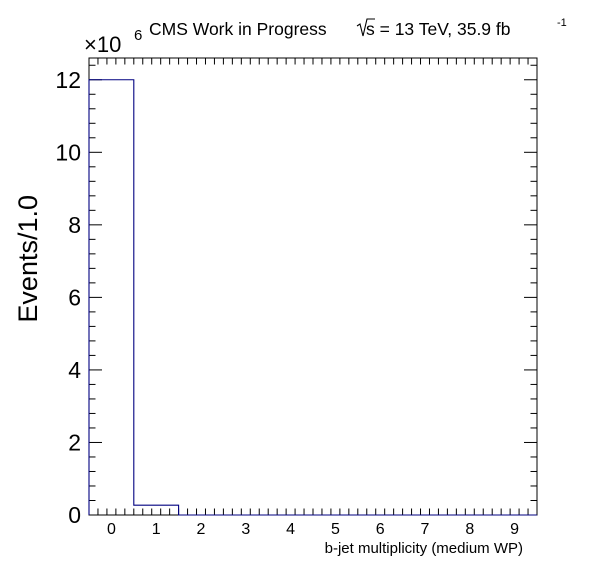 This screenshot has height=572, width=596. What do you see at coordinates (74, 225) in the screenshot?
I see `y-tick-label: 8` at bounding box center [74, 225].